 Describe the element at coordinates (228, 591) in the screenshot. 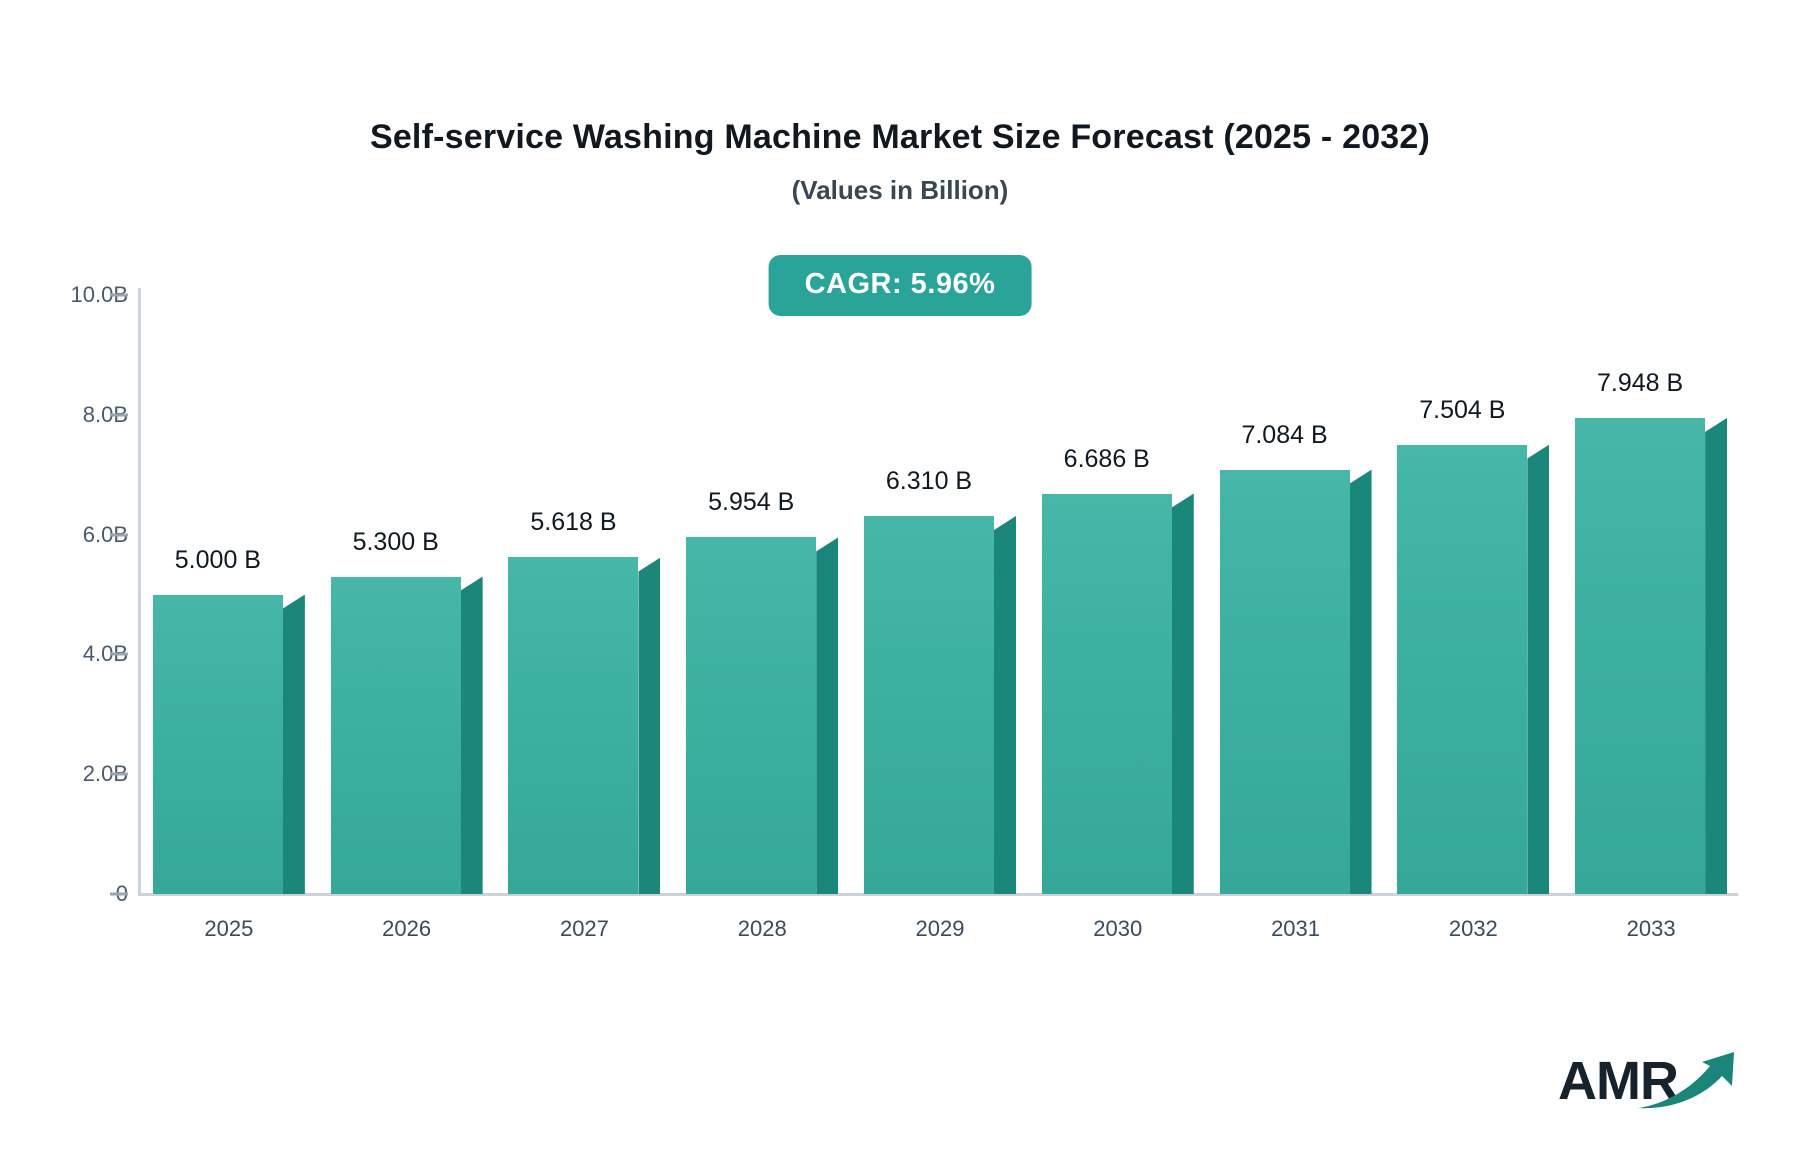

I see `bar-column: 5.000 B` at that location.